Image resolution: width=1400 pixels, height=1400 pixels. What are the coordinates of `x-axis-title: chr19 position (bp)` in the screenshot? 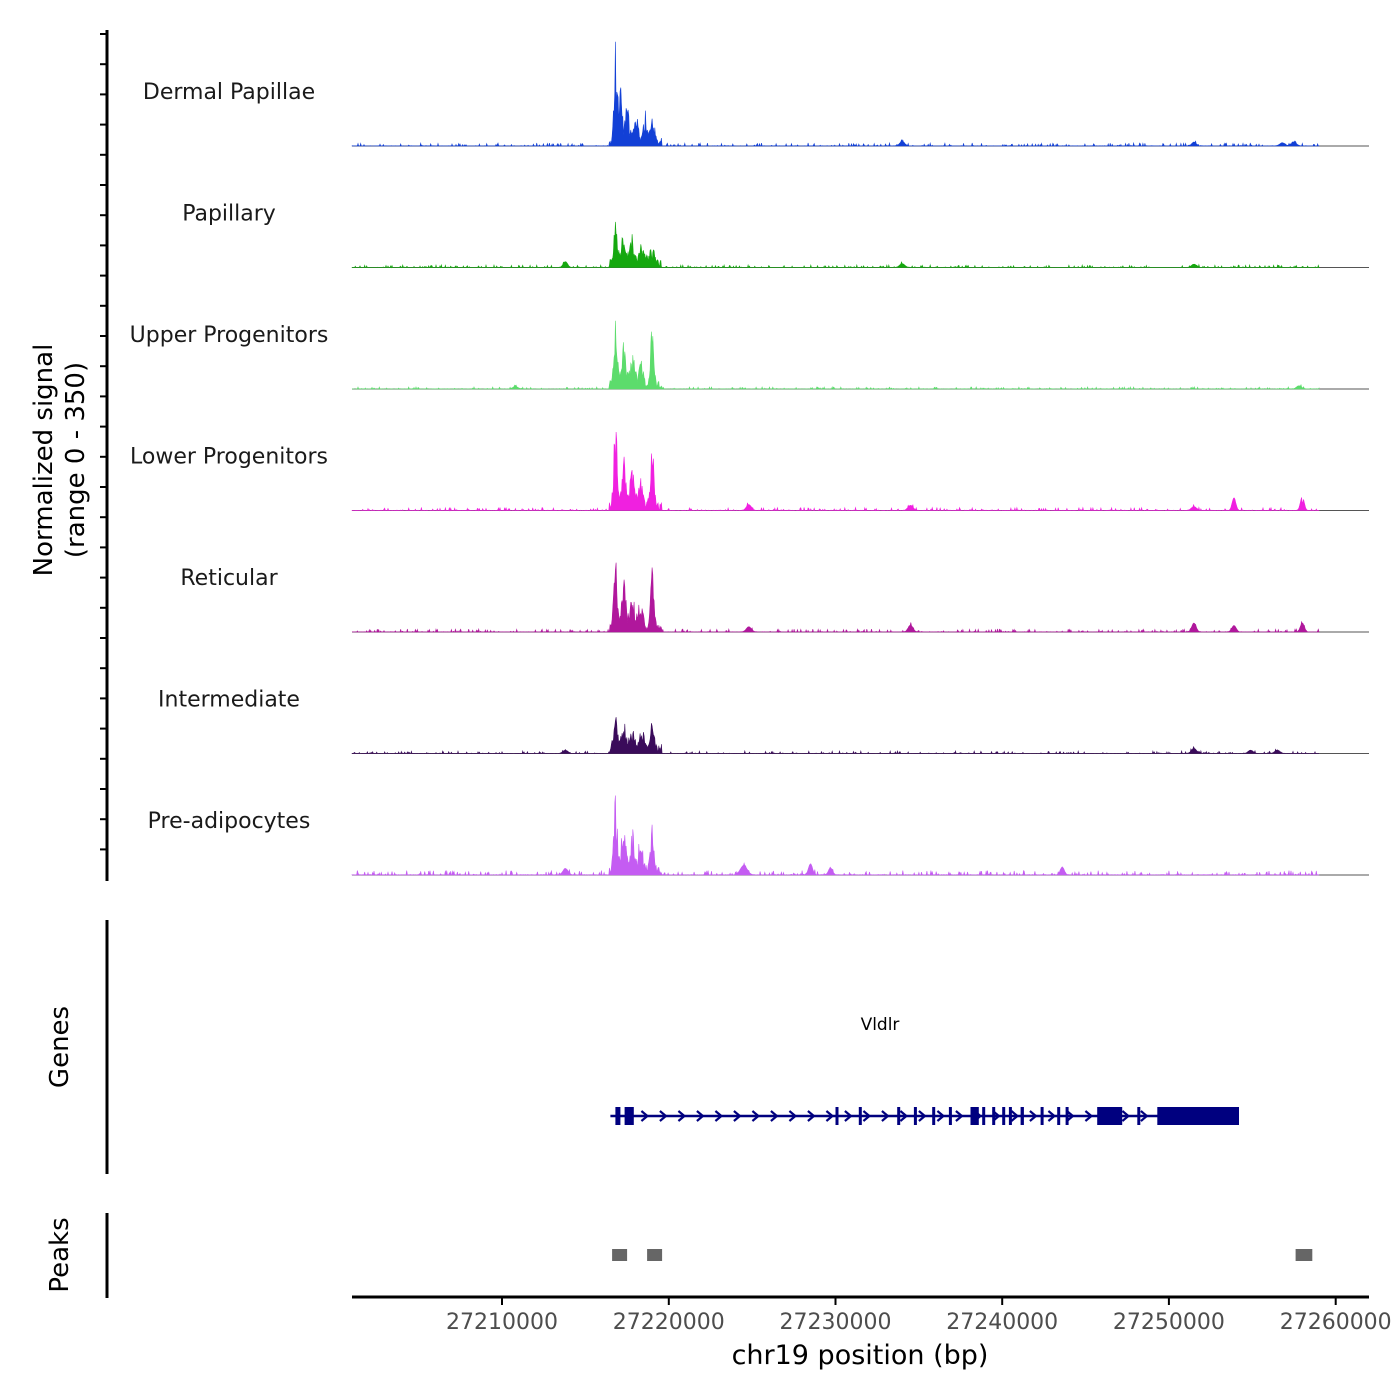 It's located at (860, 1355).